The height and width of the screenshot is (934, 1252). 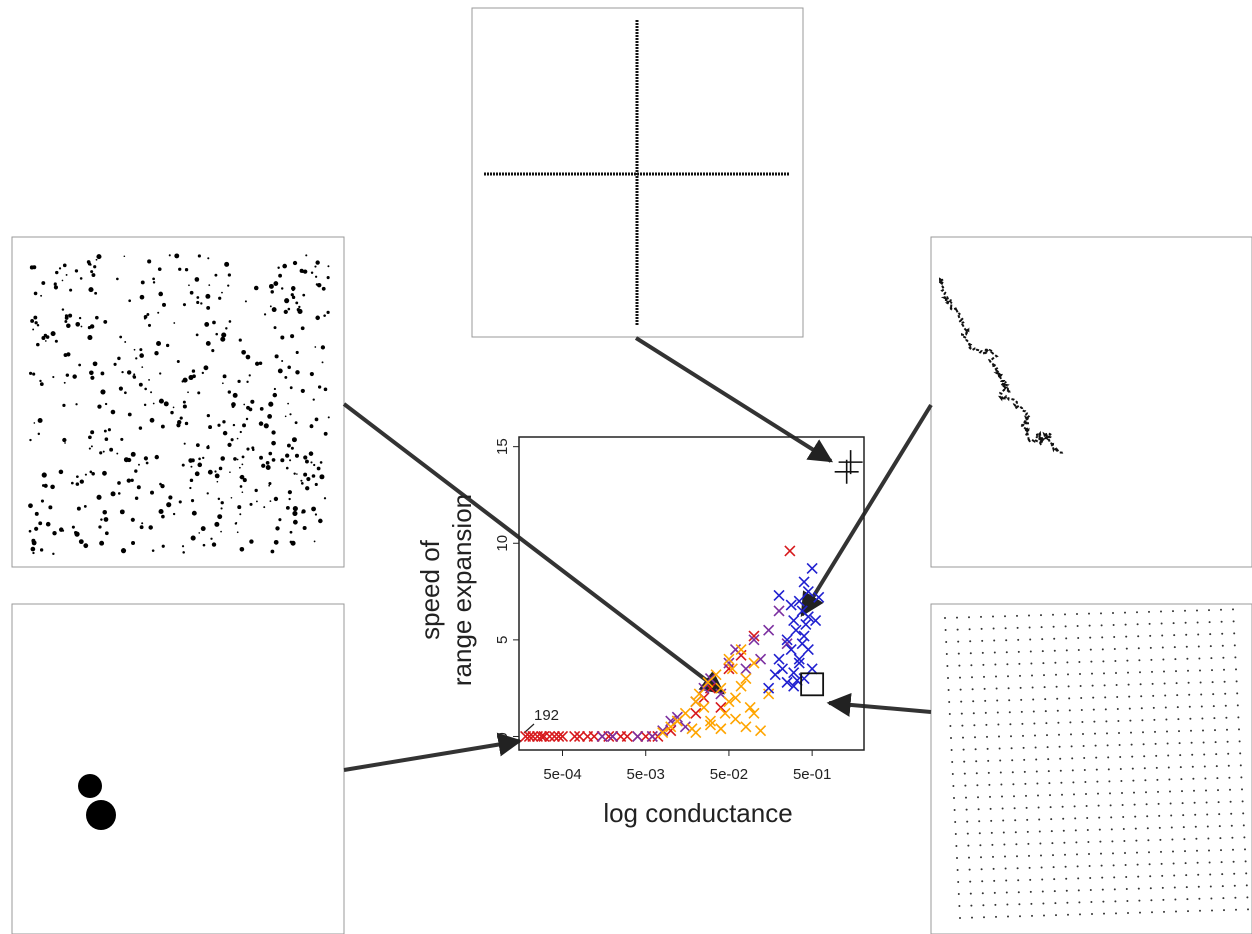 I want to click on y-tick-label: 15, so click(x=502, y=446).